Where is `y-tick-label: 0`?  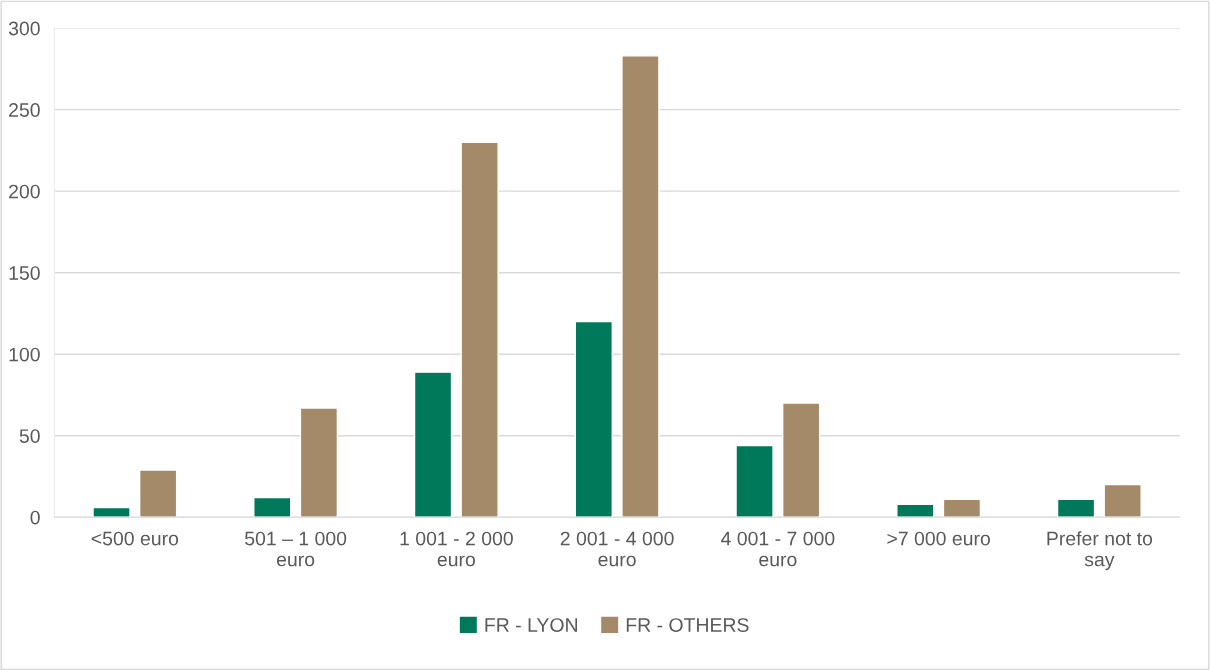 y-tick-label: 0 is located at coordinates (35, 517).